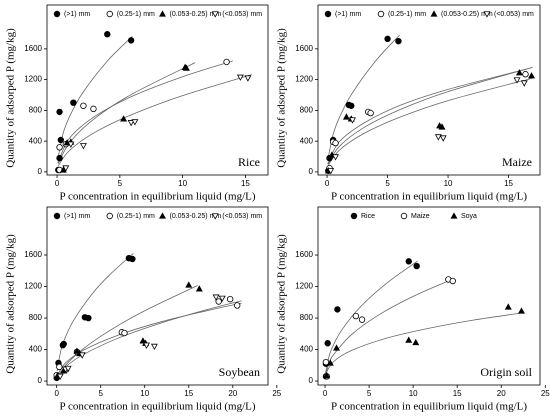 Image resolution: width=550 pixels, height=417 pixels. Describe the element at coordinates (420, 216) in the screenshot. I see `legend-label: Maize` at that location.